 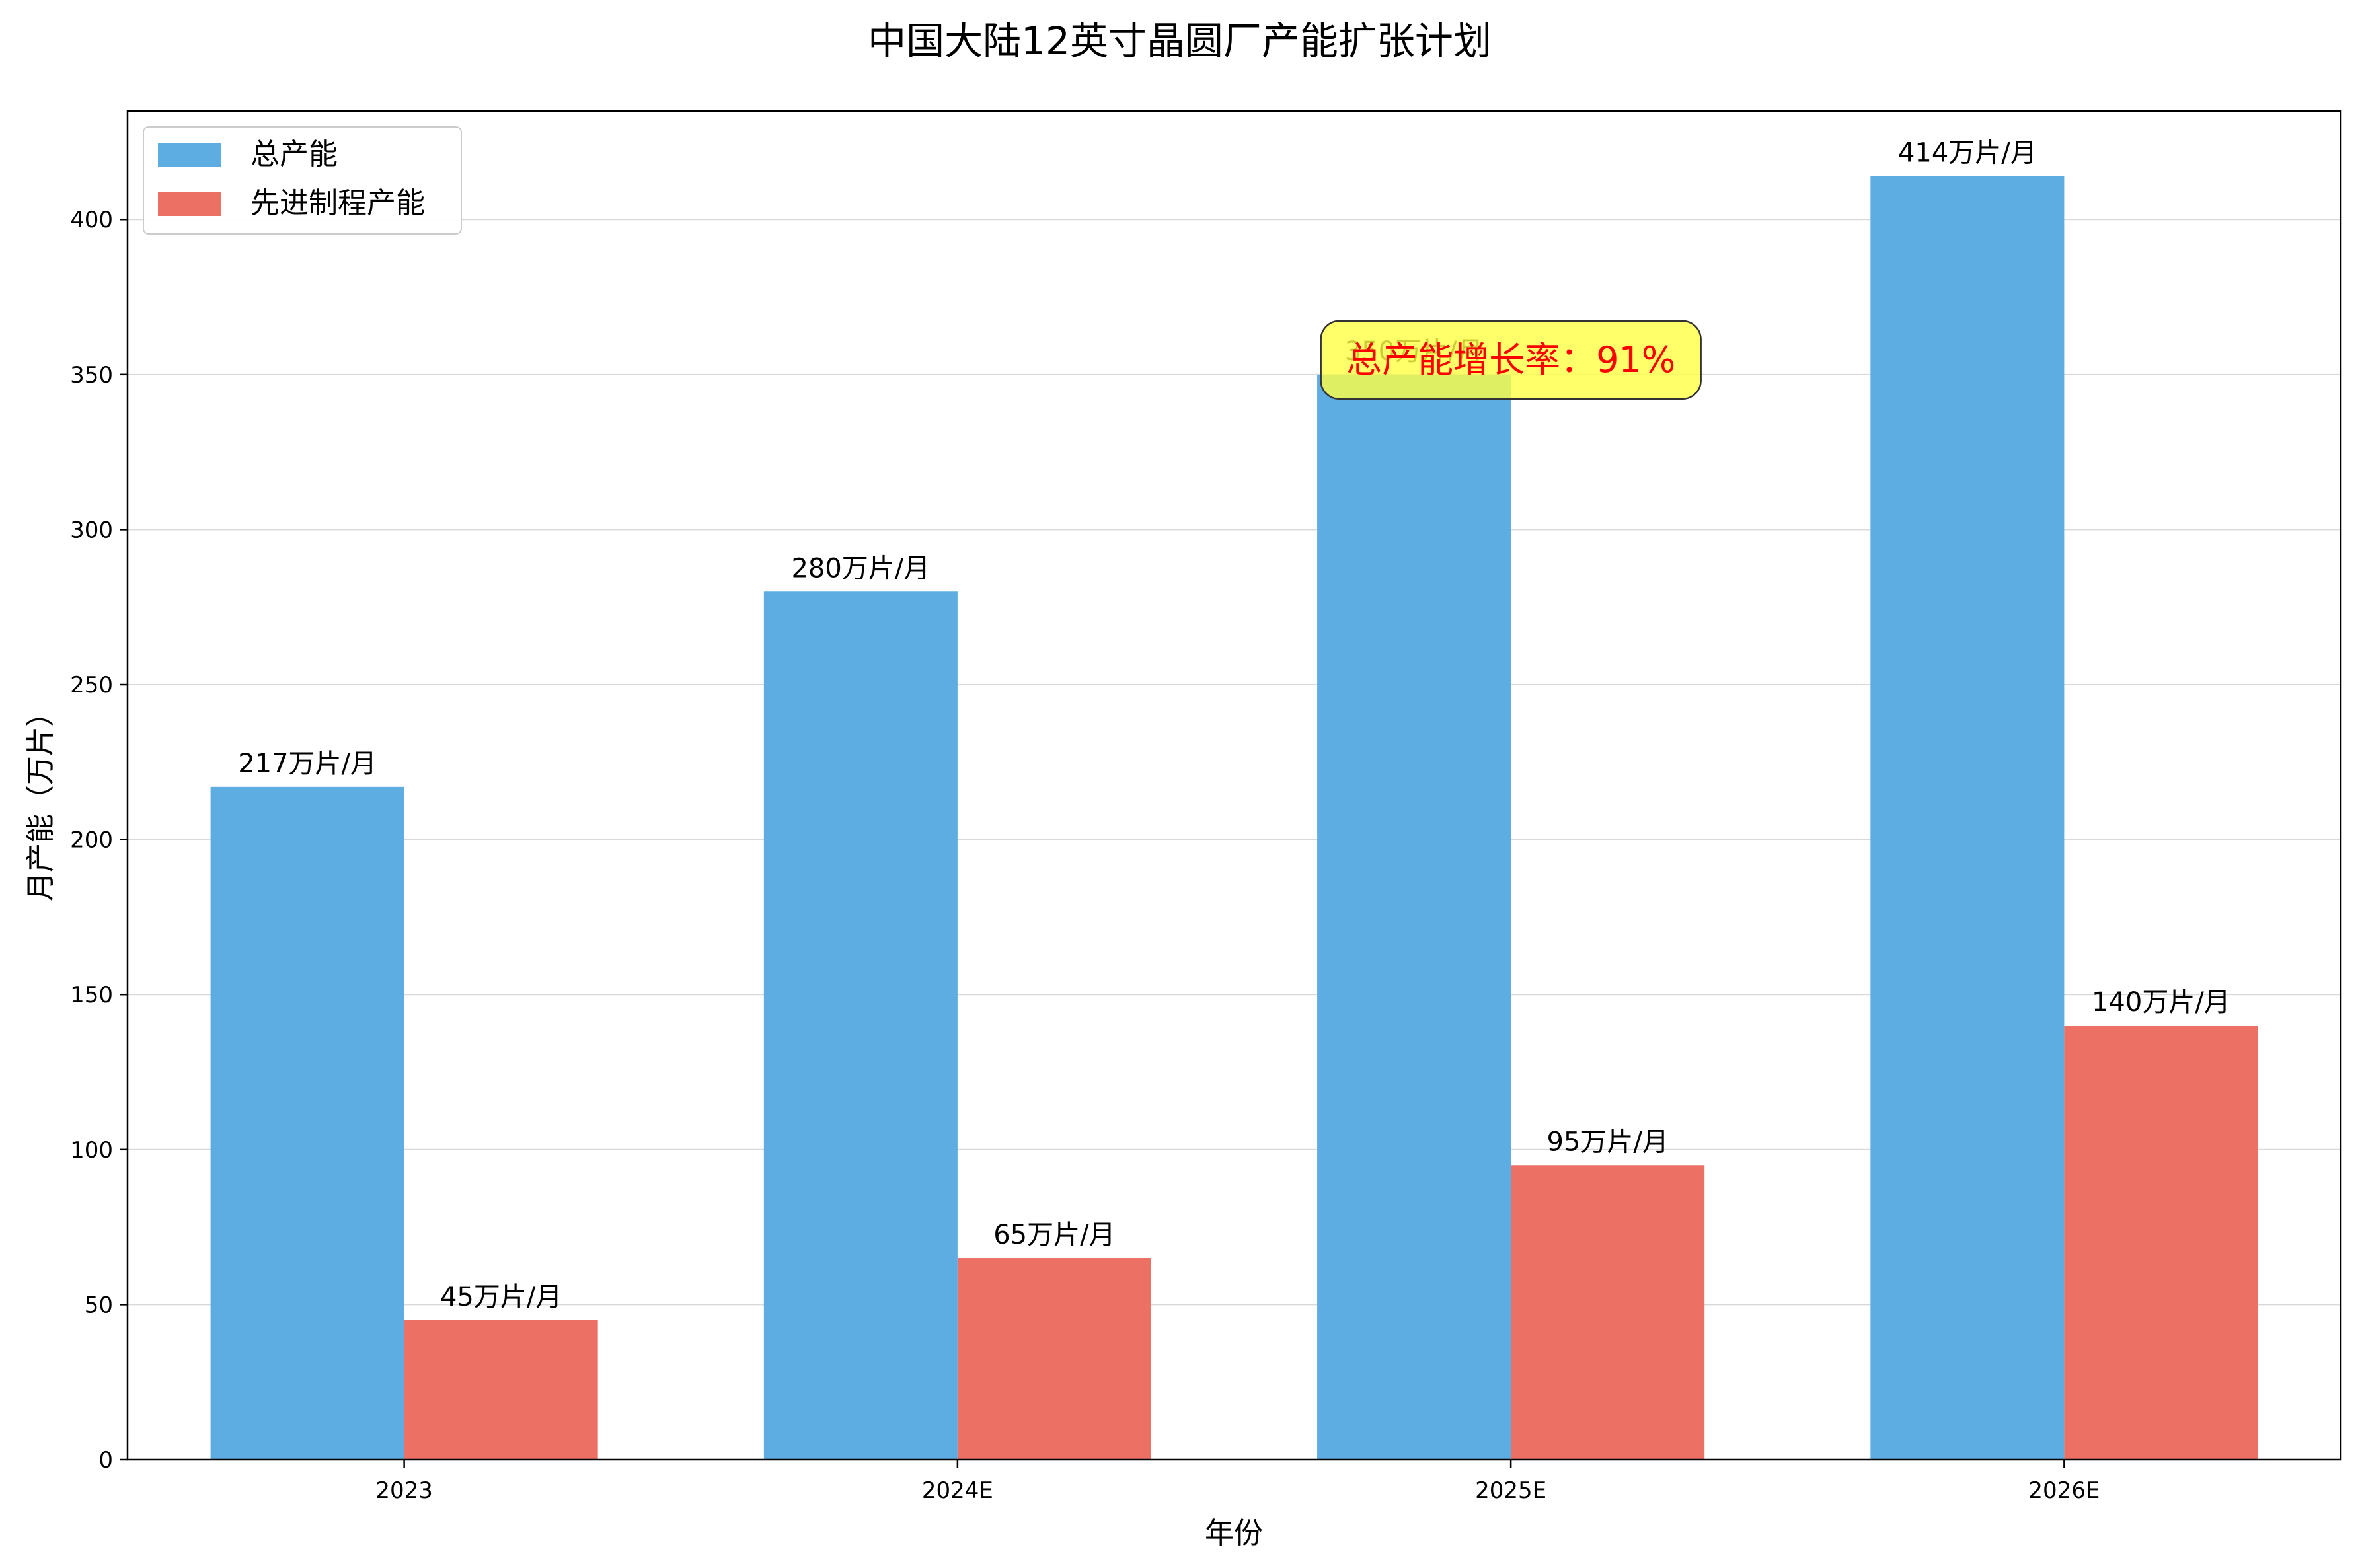 I want to click on annotation-box, so click(x=1511, y=360).